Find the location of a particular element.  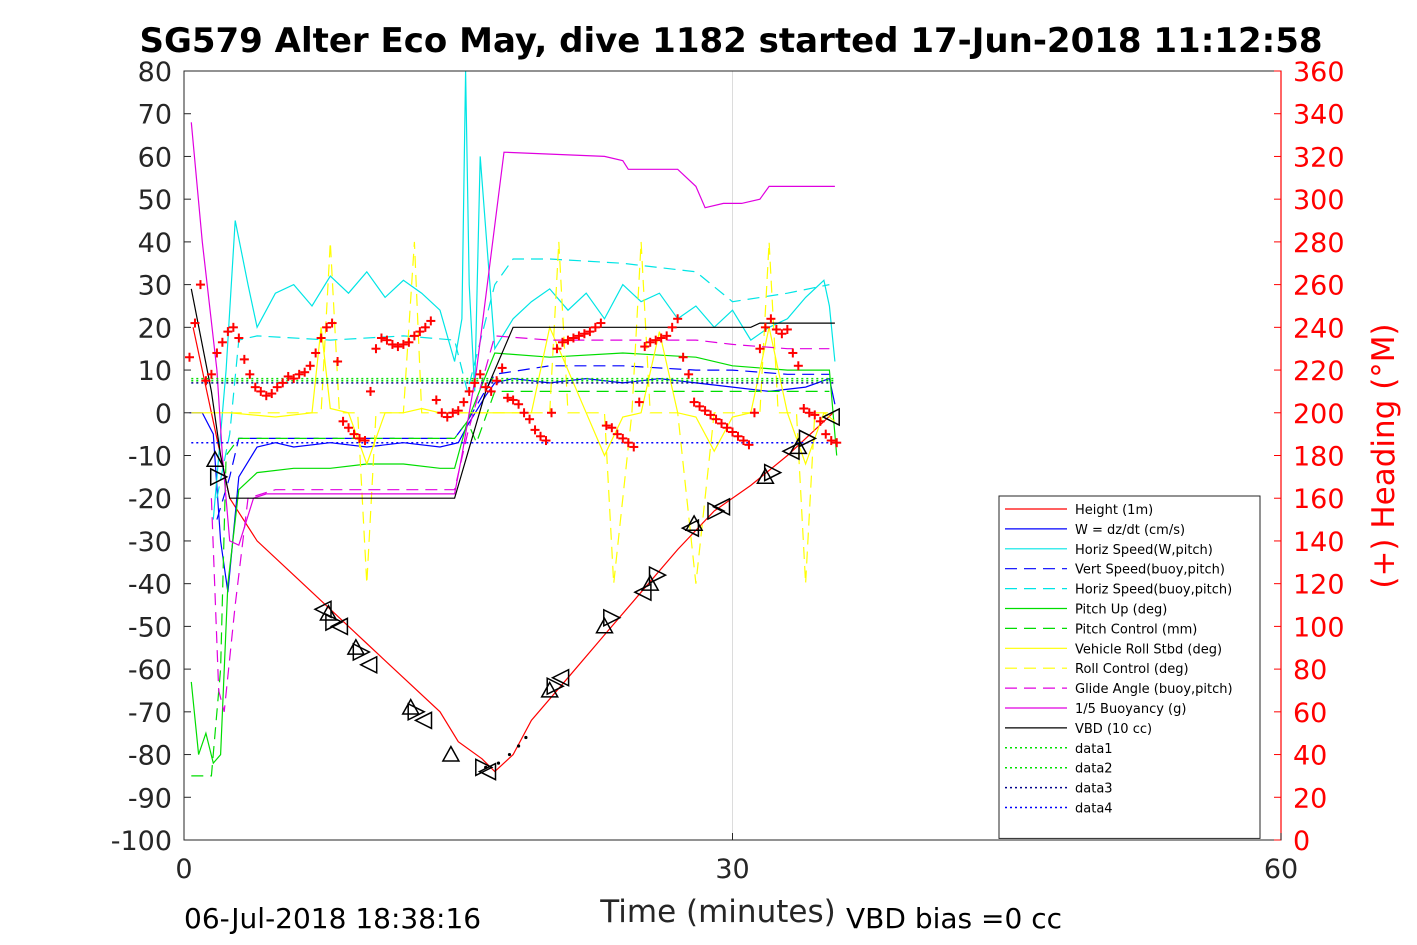

legend-entry: Glide Angle (buoy,pitch) is located at coordinates (1154, 689).